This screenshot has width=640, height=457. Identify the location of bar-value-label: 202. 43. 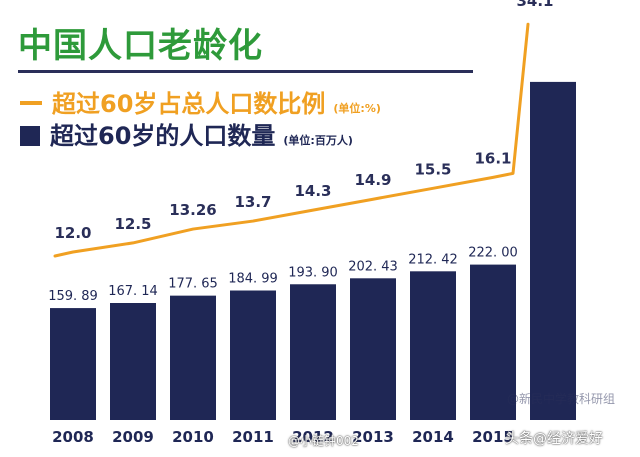
(373, 266).